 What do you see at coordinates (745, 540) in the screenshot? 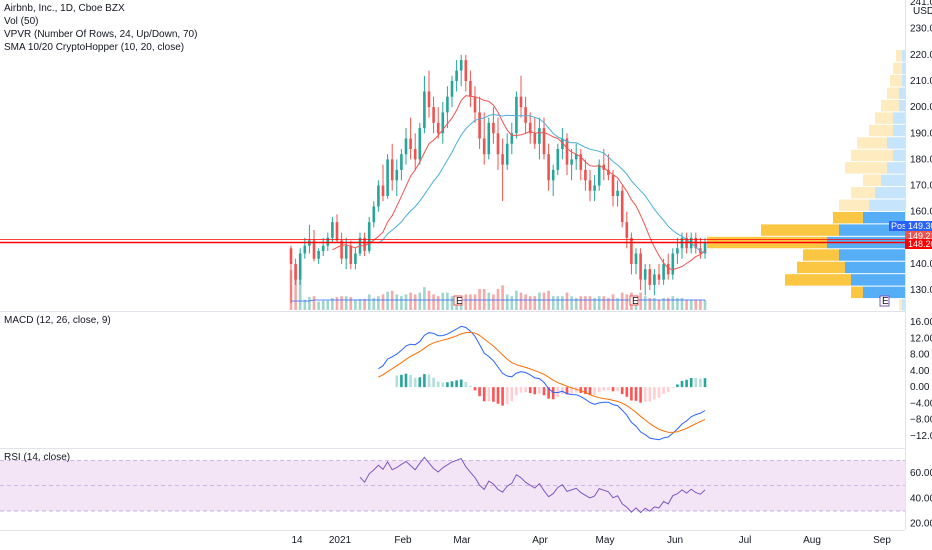
I see `time-tick-label: Jul` at bounding box center [745, 540].